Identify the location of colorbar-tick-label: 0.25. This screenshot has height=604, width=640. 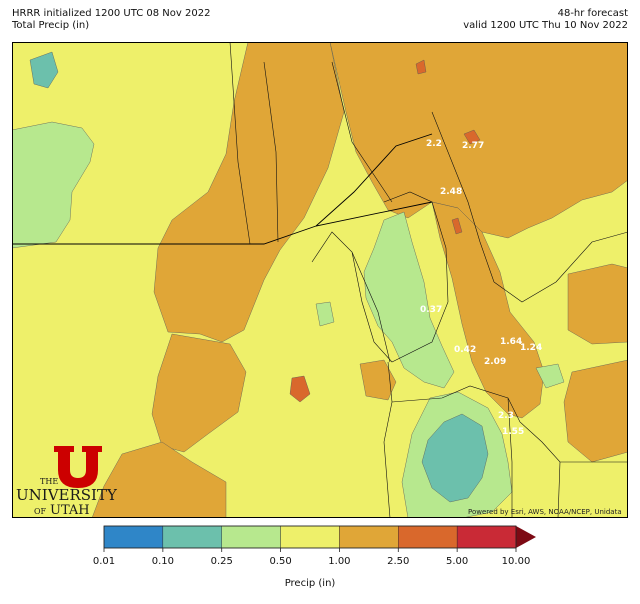
(222, 561).